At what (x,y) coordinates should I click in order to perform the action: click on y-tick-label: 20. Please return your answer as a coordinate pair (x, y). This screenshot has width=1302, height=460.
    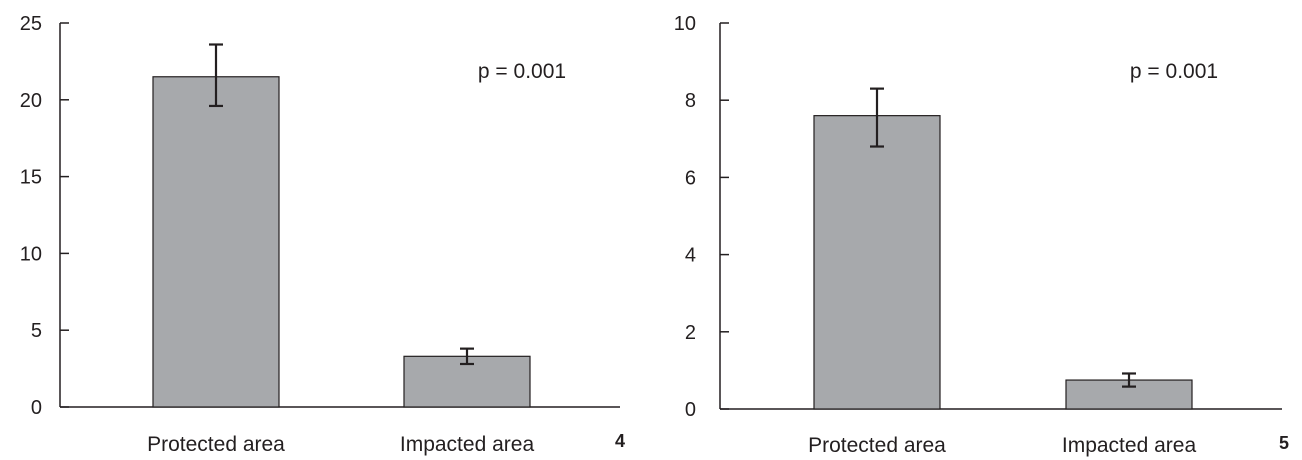
    Looking at the image, I should click on (31, 101).